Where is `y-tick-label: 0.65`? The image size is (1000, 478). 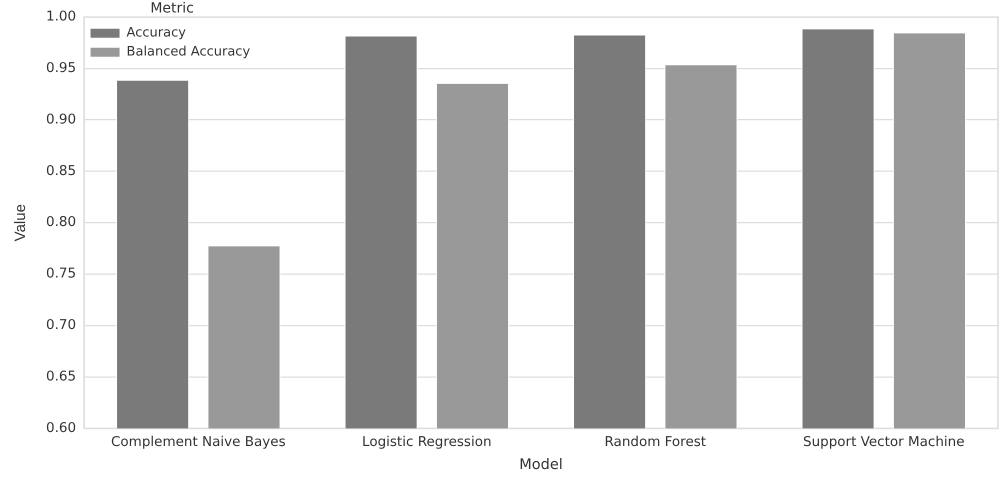 y-tick-label: 0.65 is located at coordinates (61, 376).